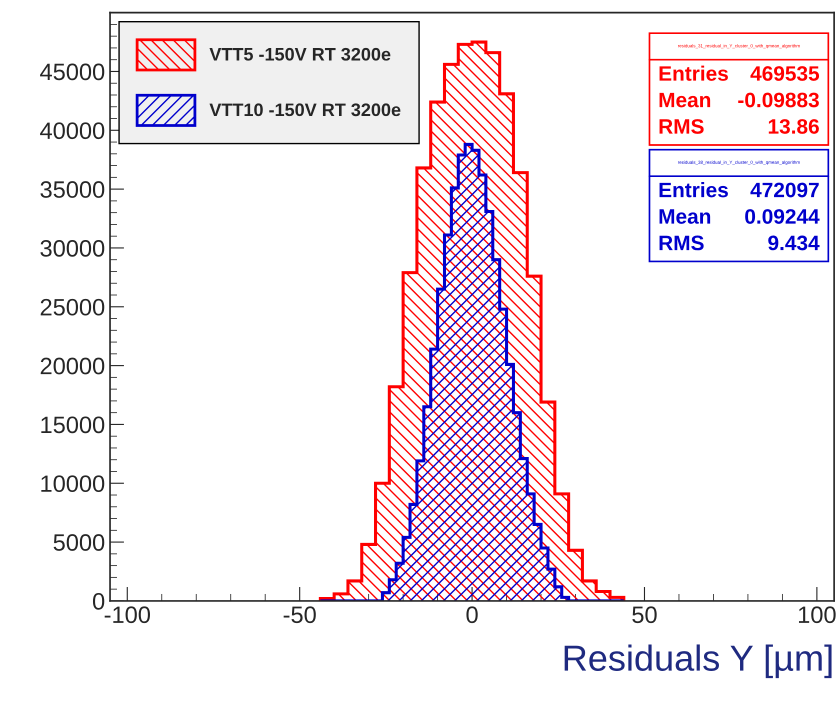  I want to click on text: Mean 0.09244, so click(740, 216).